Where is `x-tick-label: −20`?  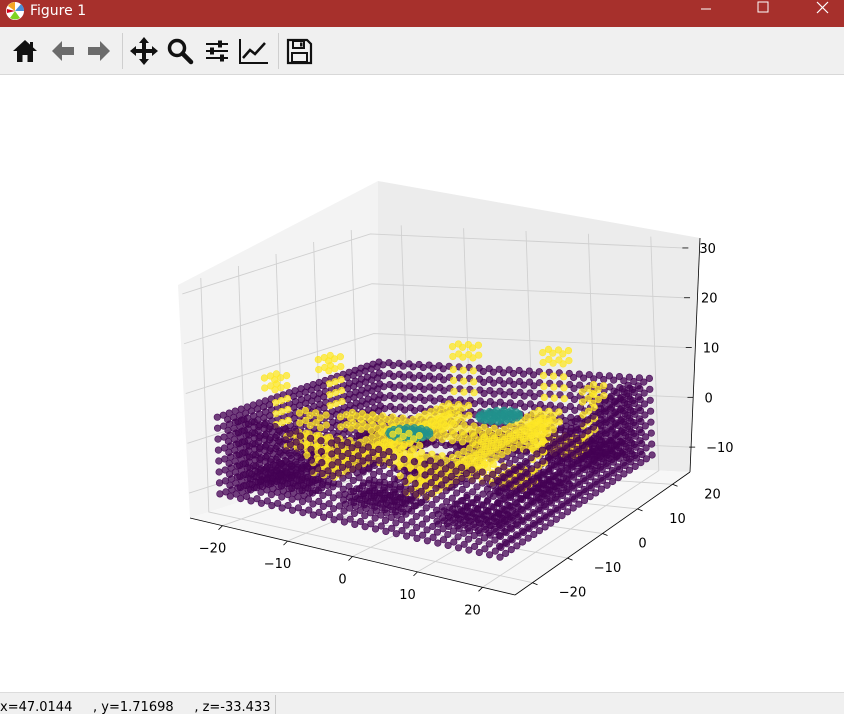 x-tick-label: −20 is located at coordinates (212, 549).